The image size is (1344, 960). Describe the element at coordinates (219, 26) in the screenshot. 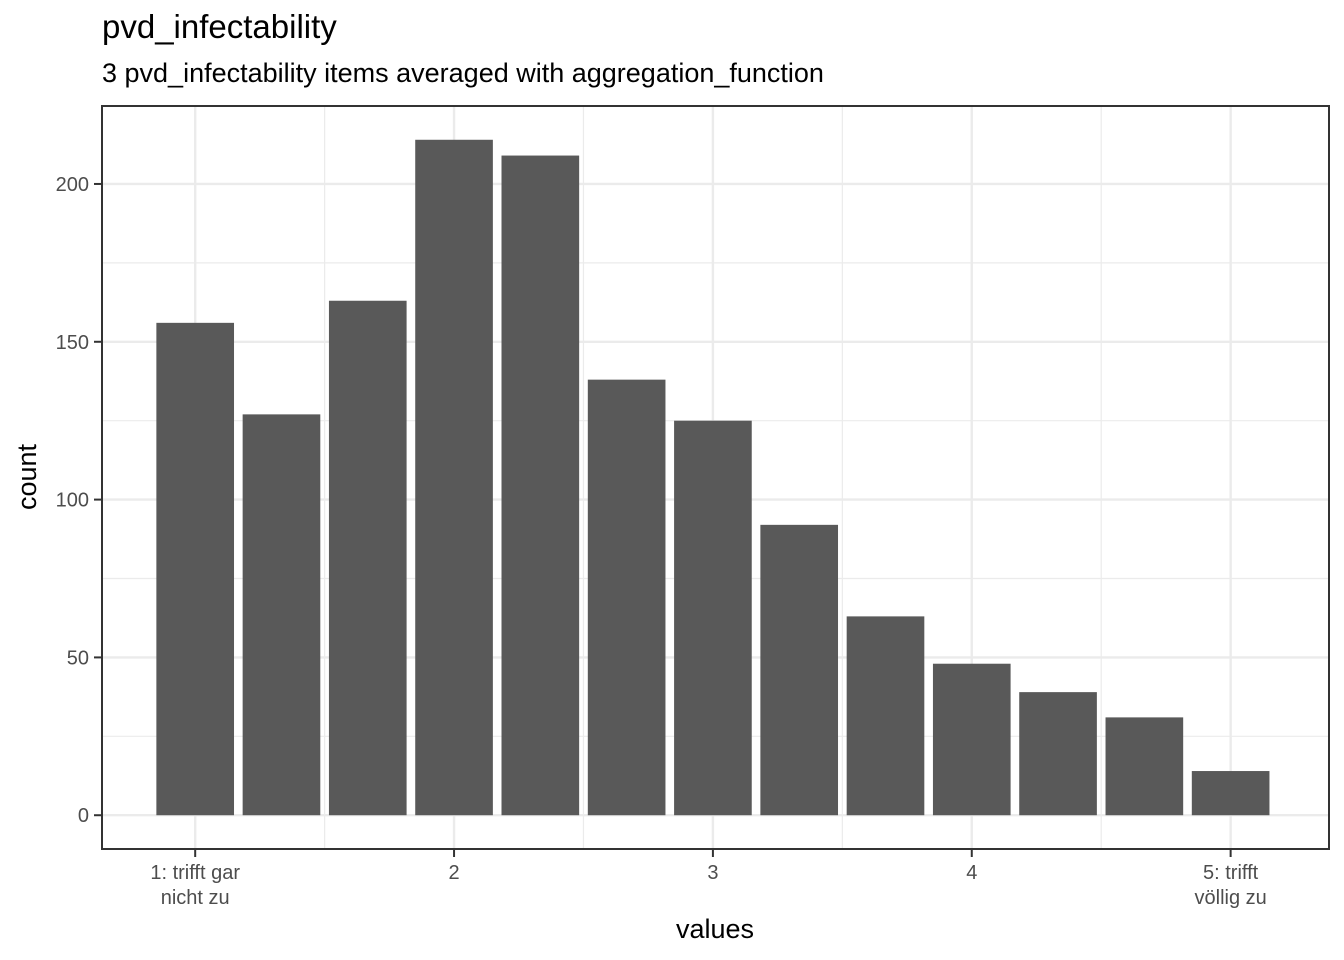

I see `chart-title: pvd_infectability` at that location.